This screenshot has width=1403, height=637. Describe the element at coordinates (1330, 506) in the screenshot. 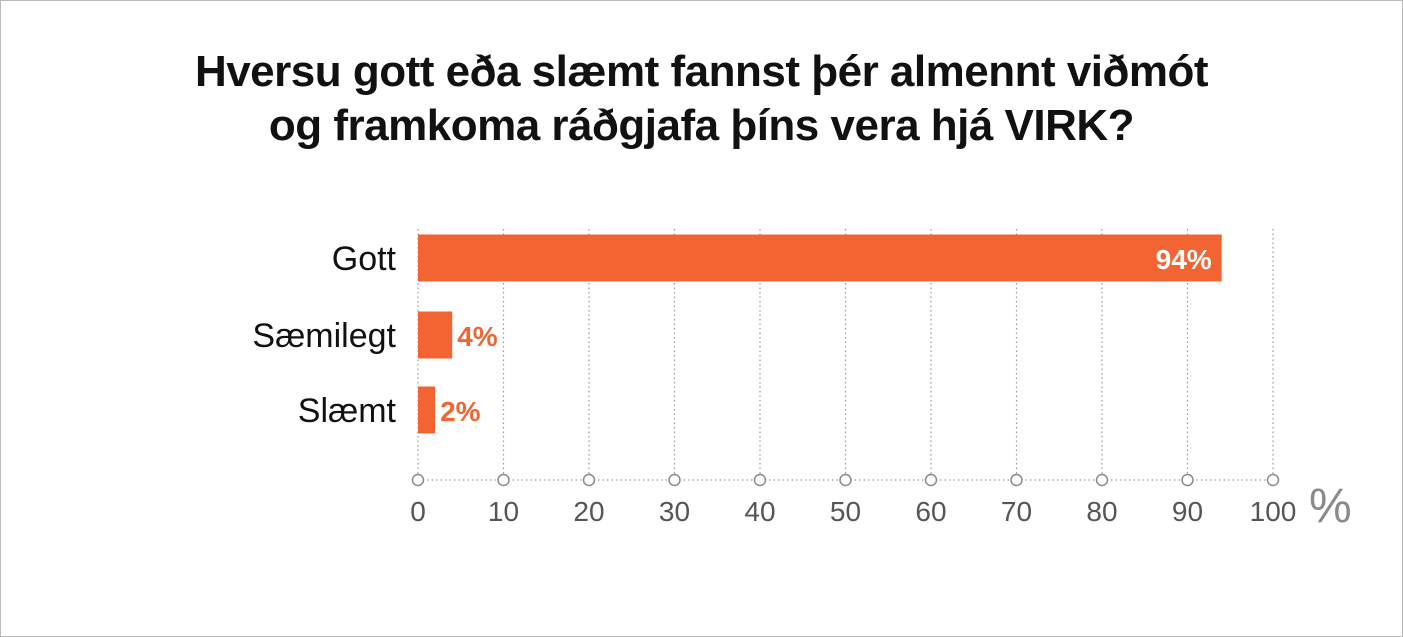

I see `x-unit-label: %` at that location.